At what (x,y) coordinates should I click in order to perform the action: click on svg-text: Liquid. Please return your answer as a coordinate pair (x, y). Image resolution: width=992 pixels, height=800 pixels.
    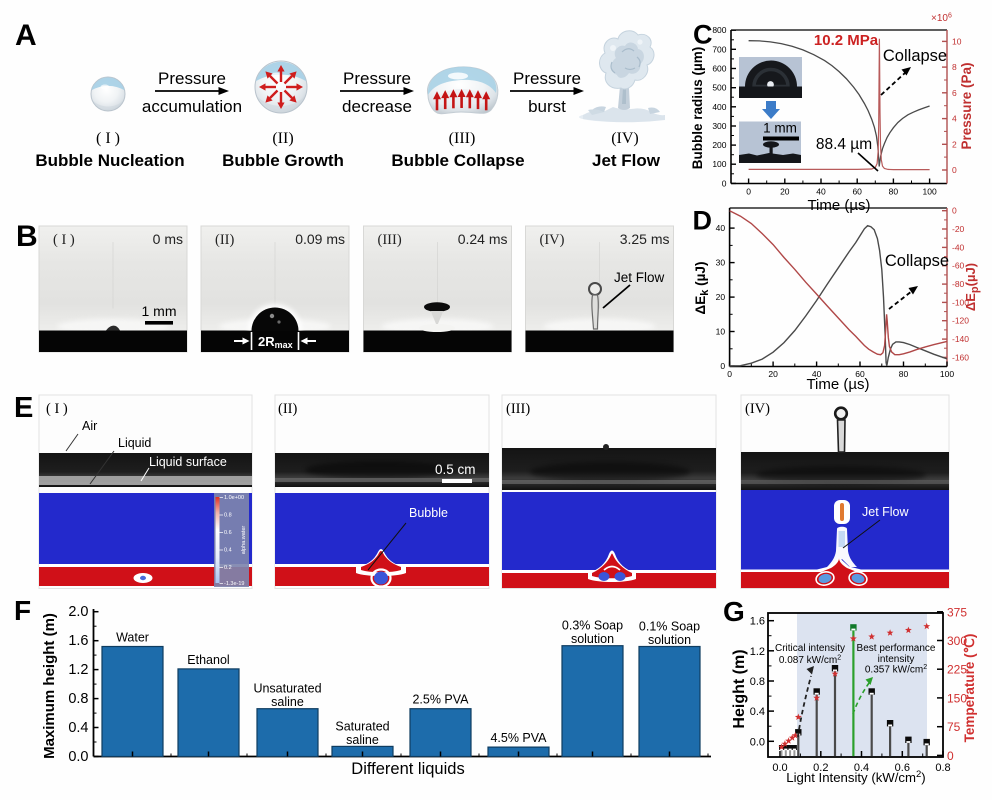
    Looking at the image, I should click on (134, 443).